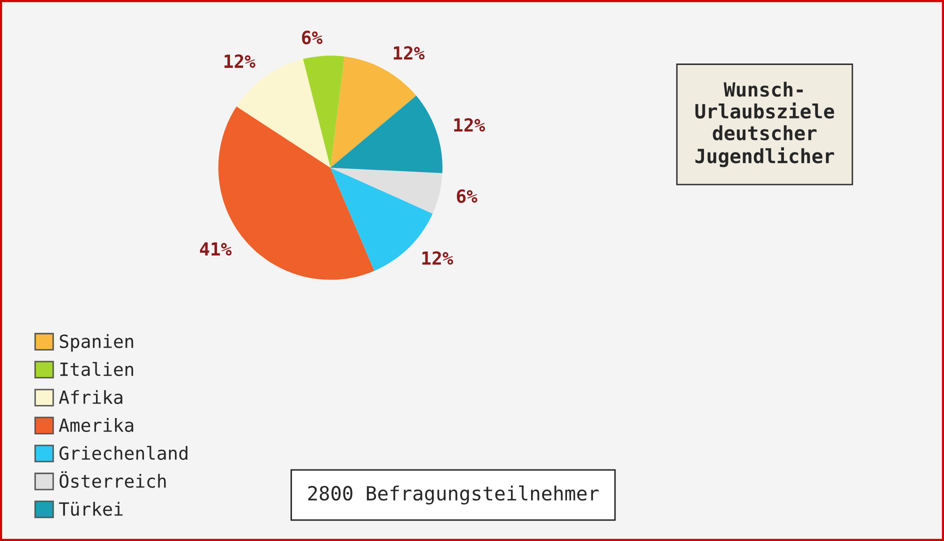 The width and height of the screenshot is (944, 541). I want to click on legend-label: Griechenland, so click(124, 453).